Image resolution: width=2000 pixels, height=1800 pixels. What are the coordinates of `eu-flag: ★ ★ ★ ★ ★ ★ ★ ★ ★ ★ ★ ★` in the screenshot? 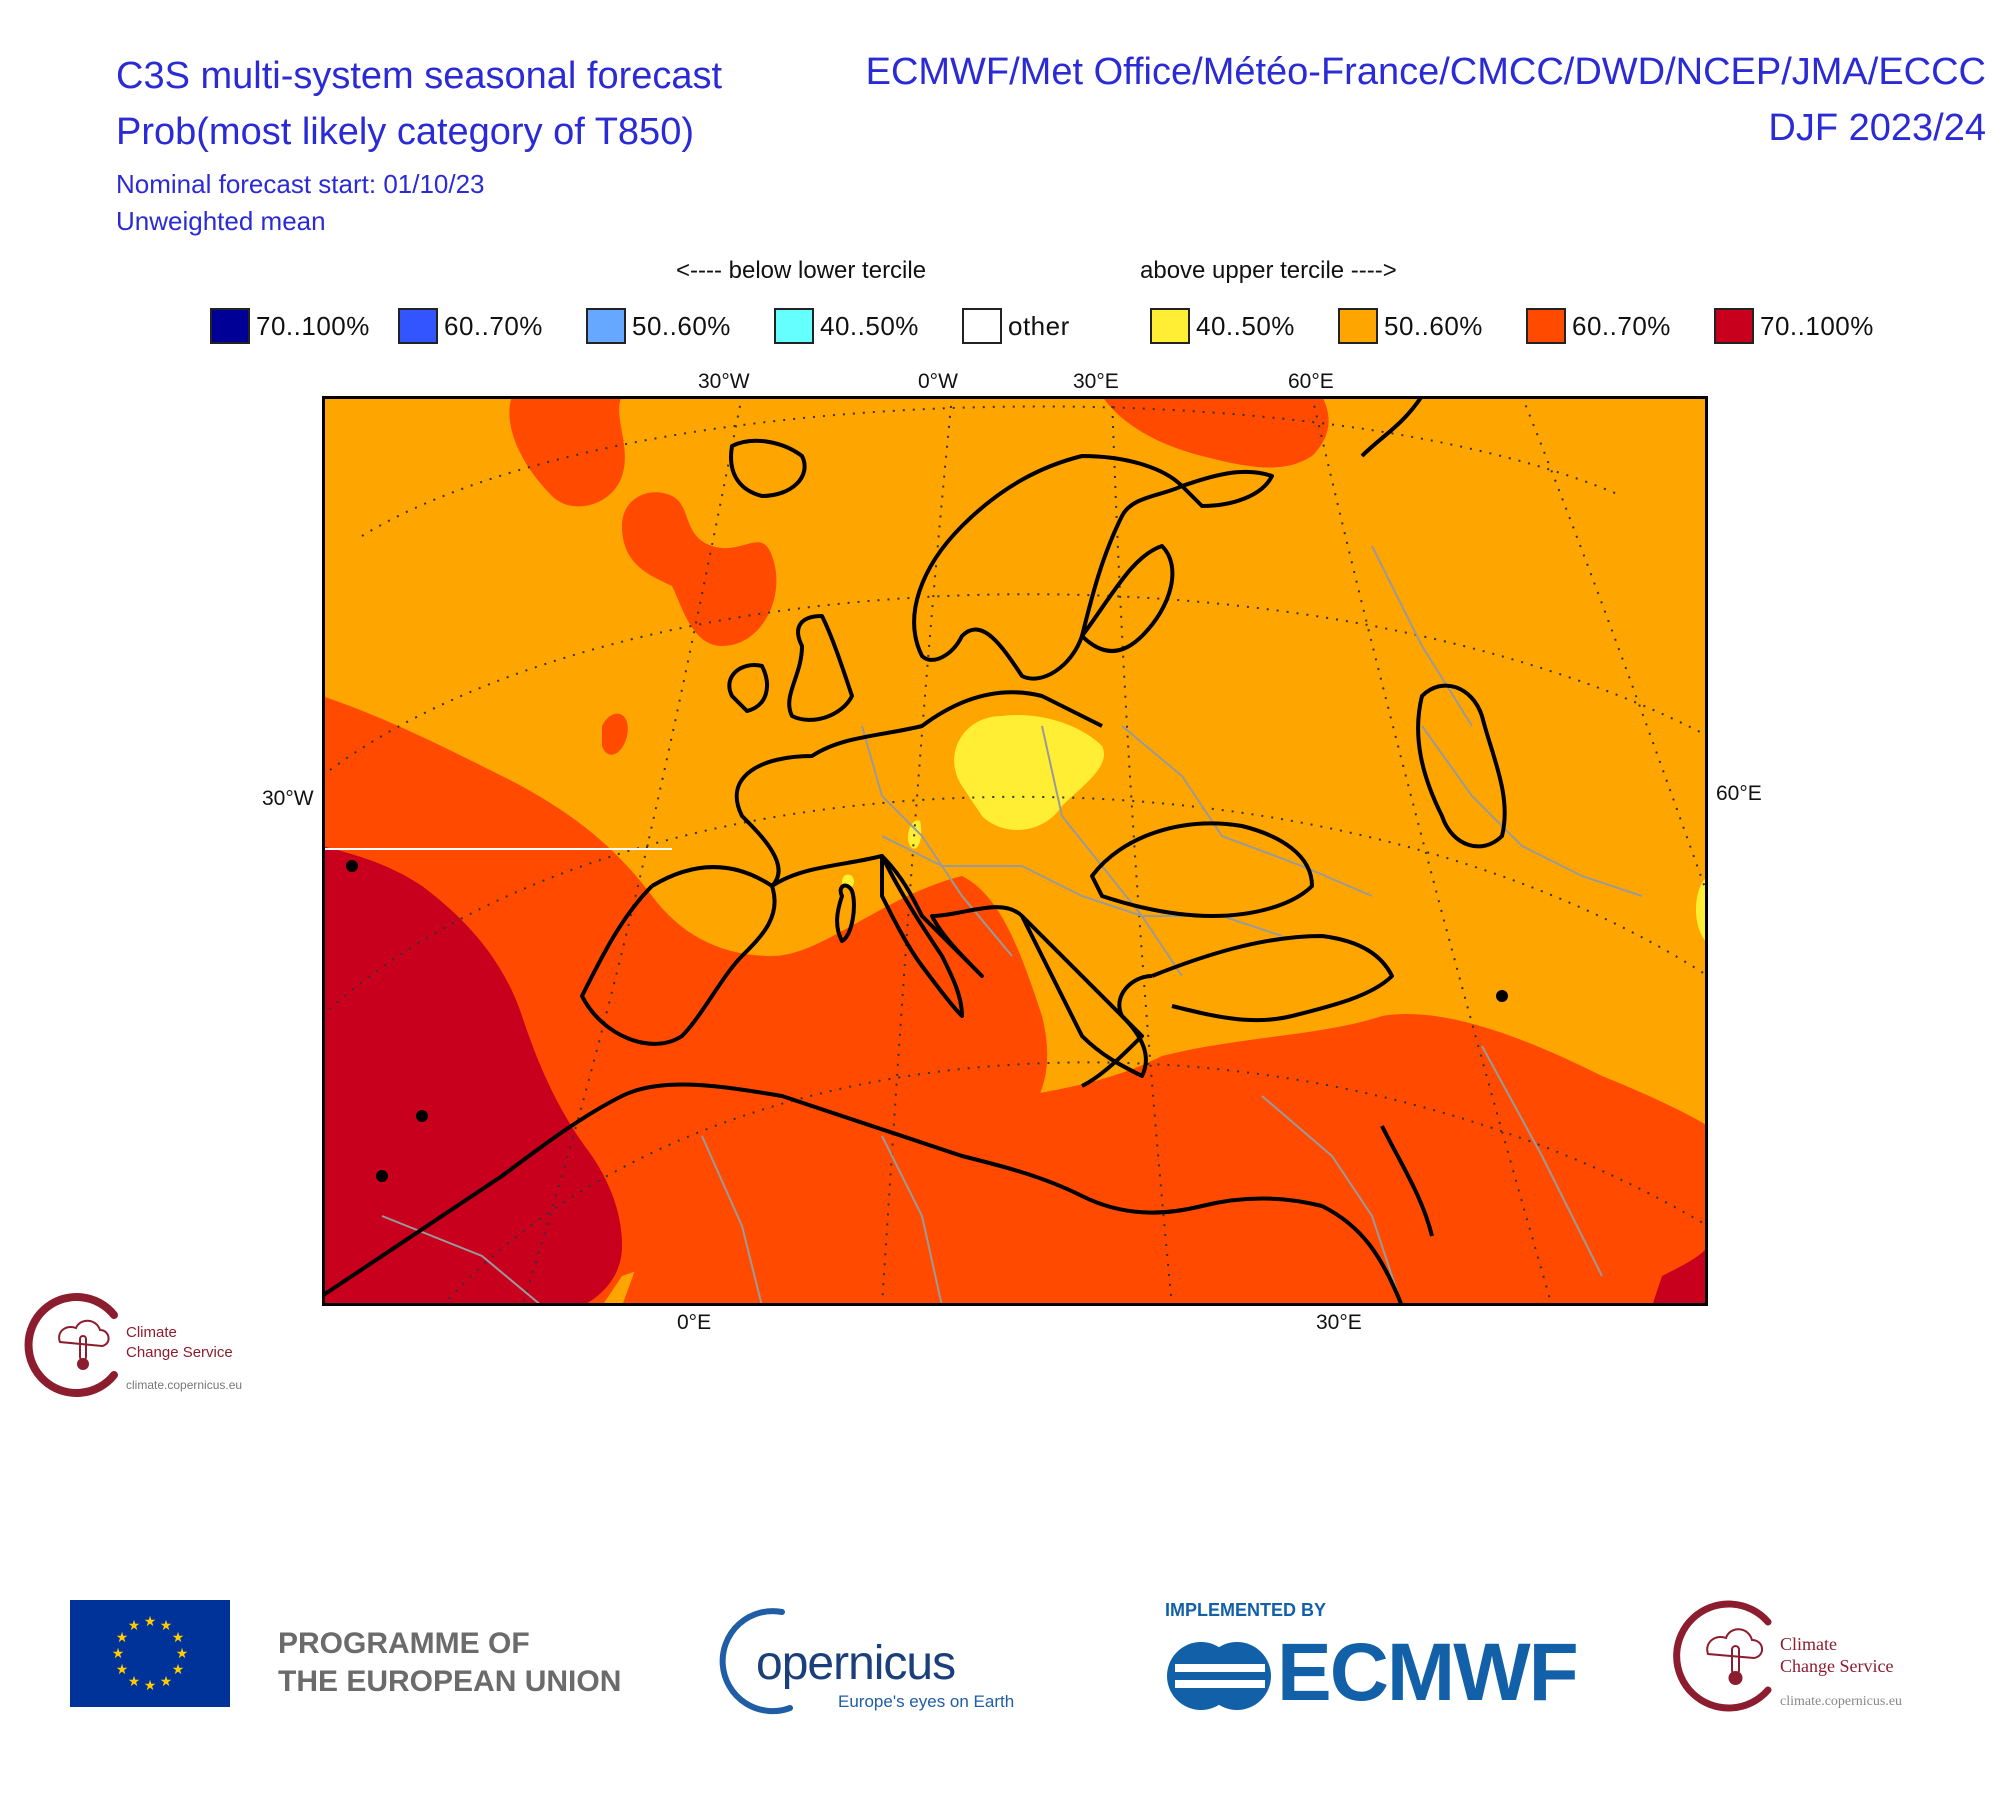 It's located at (150, 1653).